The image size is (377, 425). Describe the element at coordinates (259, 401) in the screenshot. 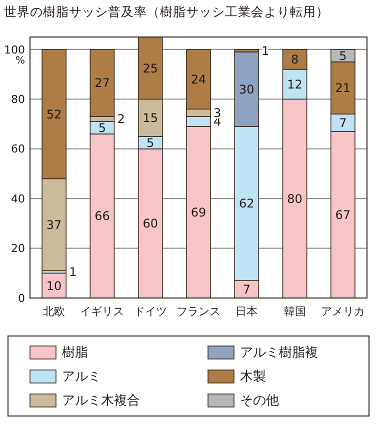

I see `legend-label: その他` at that location.